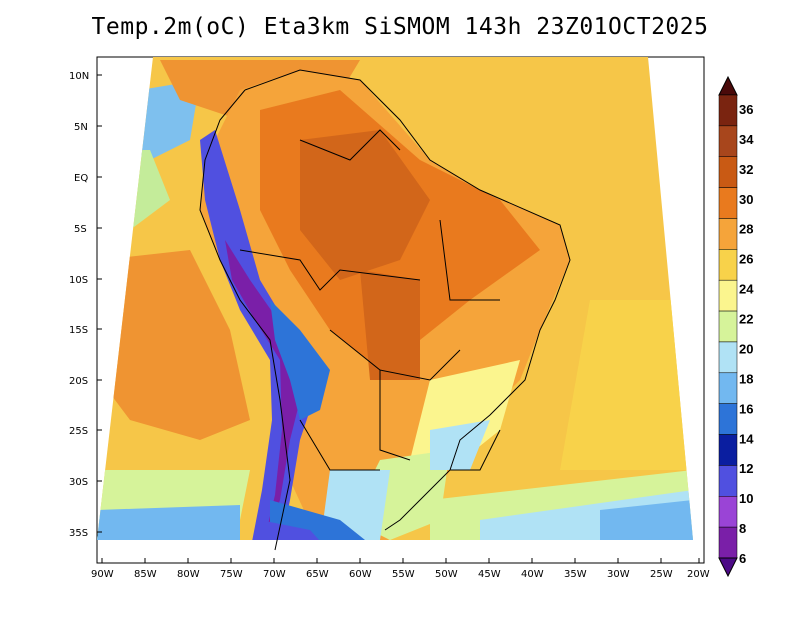  I want to click on colorbar, so click(728, 326).